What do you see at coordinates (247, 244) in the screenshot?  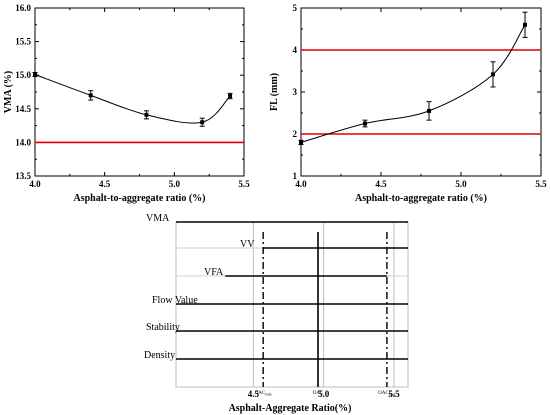 I see `row-label: VV` at bounding box center [247, 244].